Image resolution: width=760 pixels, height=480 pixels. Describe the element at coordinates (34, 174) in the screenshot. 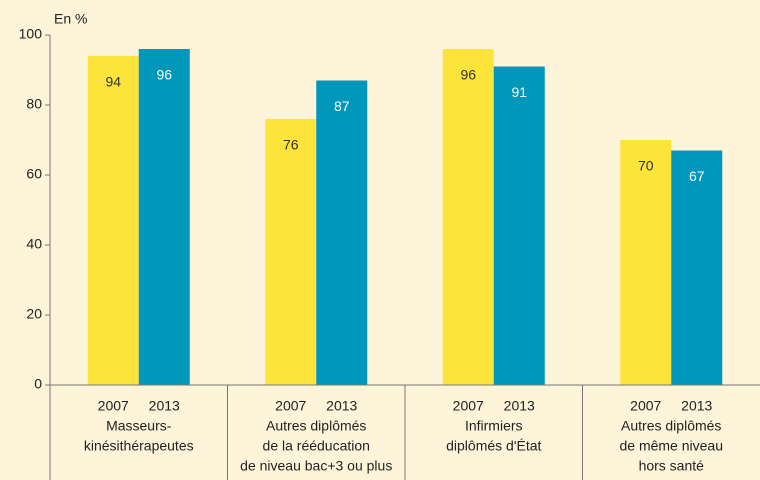

I see `y-tick-label: 60` at that location.